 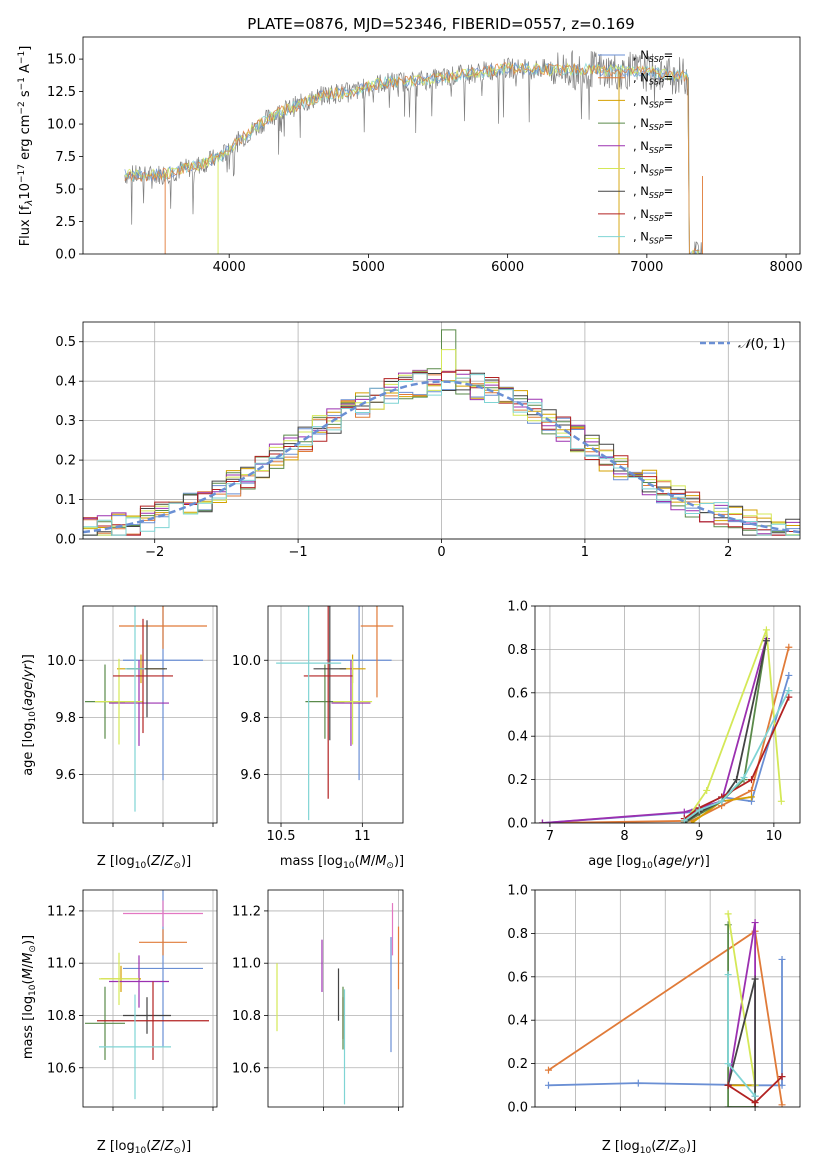 What do you see at coordinates (786, 267) in the screenshot?
I see `x-tick-label: 8000` at bounding box center [786, 267].